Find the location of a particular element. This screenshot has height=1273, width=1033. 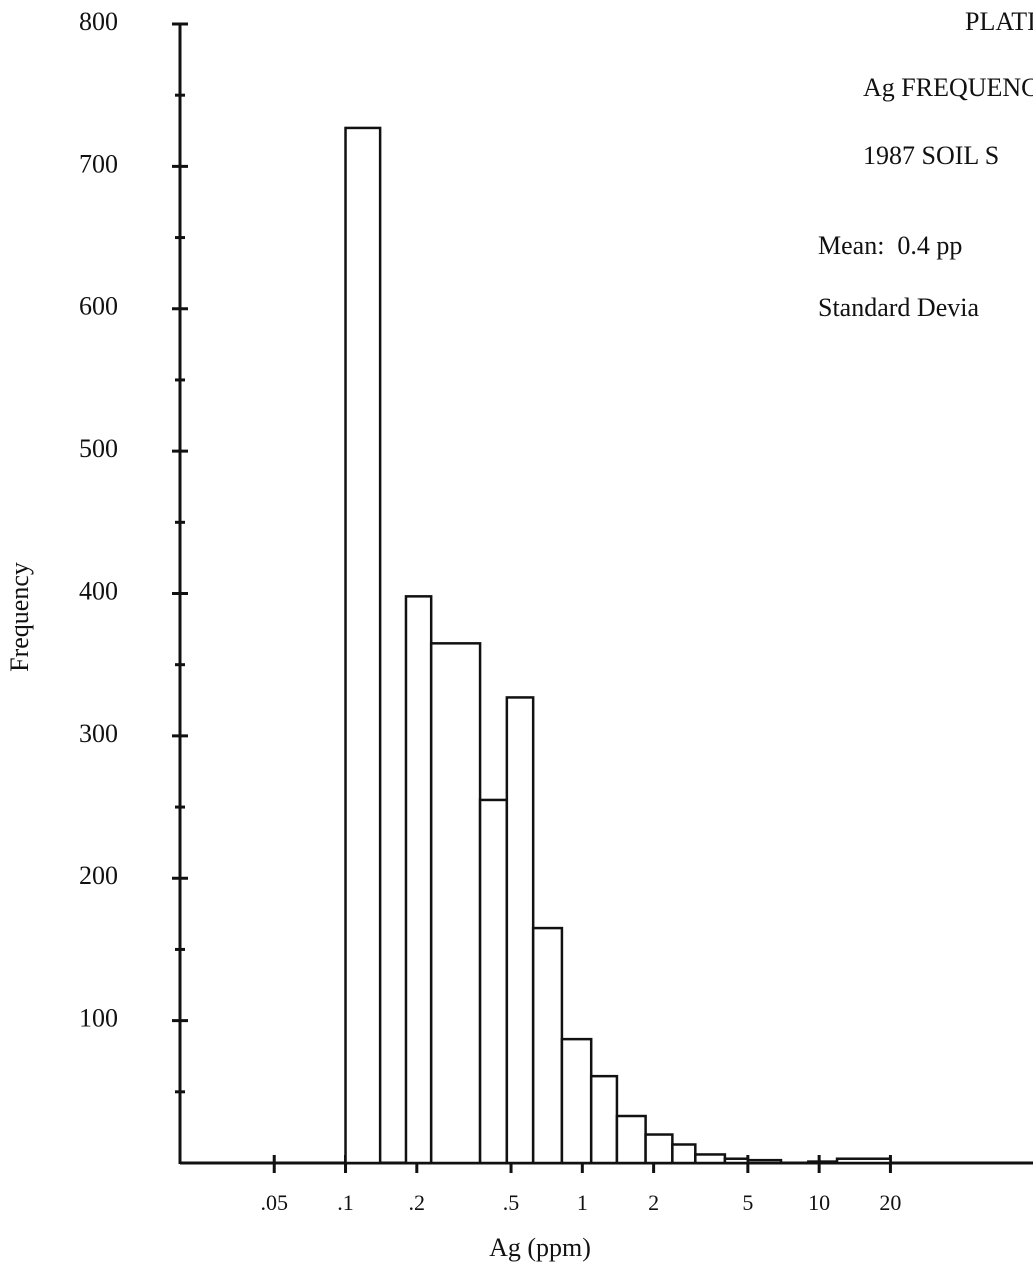

y-tick-label: 300 is located at coordinates (98, 733).